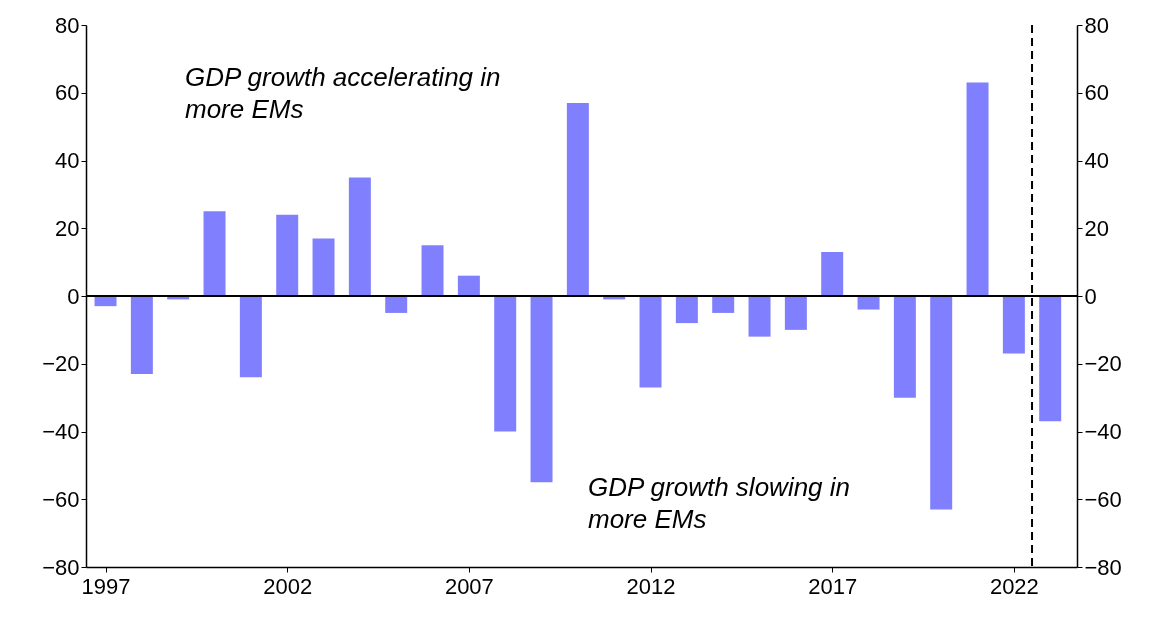 This screenshot has height=624, width=1157. Describe the element at coordinates (1090, 296) in the screenshot. I see `y2-tick-label: 0` at that location.